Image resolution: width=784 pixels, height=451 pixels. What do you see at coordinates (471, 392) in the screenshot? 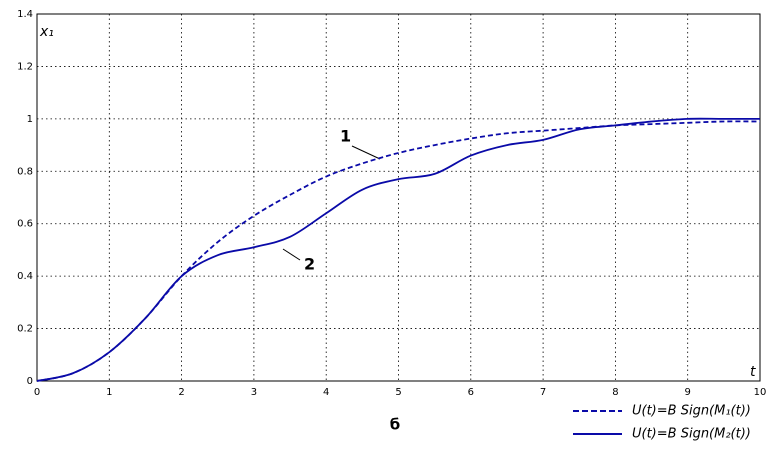
I see `x-tick-label: 6` at bounding box center [471, 392].